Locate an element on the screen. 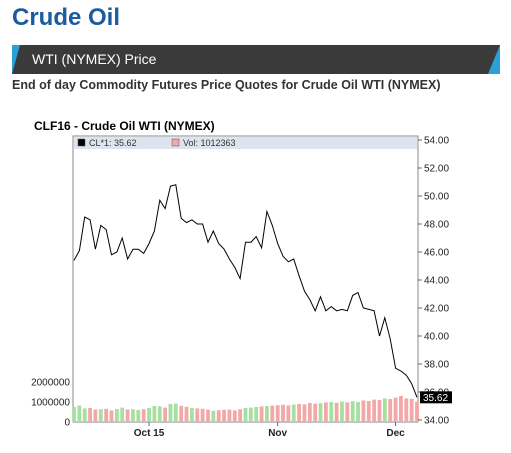 This screenshot has width=511, height=453. price-tick-label: 44.00 is located at coordinates (436, 281).